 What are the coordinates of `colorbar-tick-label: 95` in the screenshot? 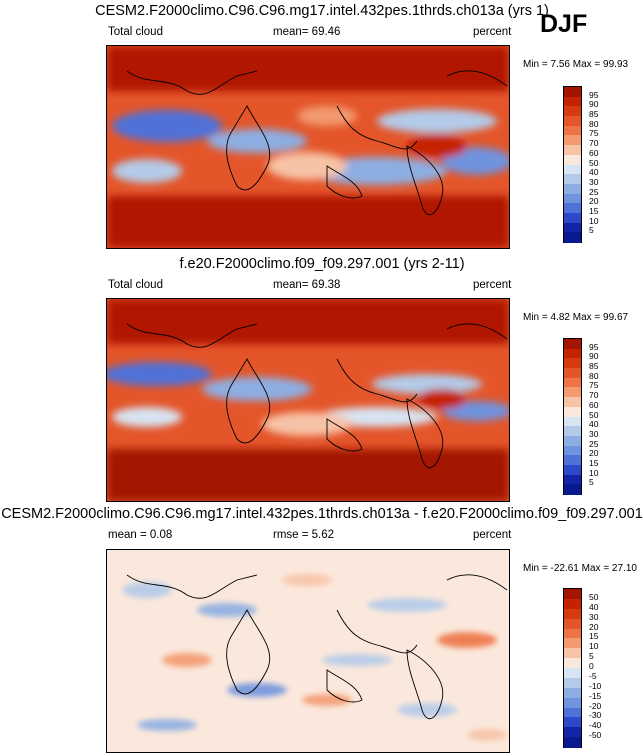 It's located at (594, 94).